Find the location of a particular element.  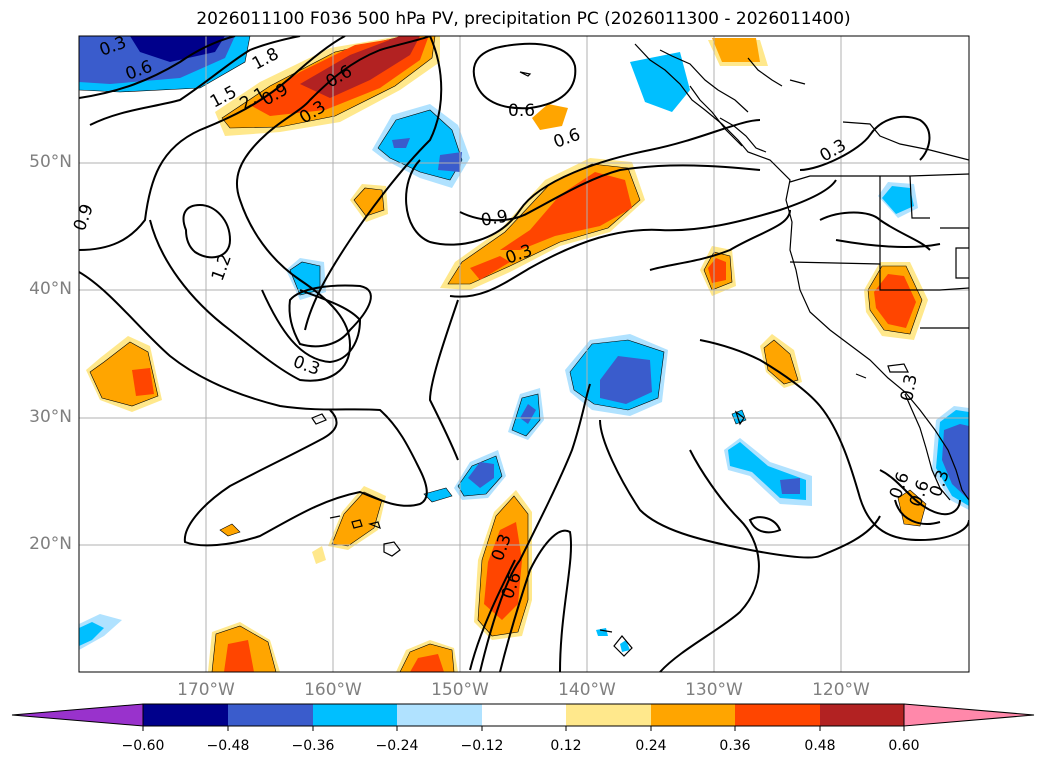

colorbar-tick-label: 0.48 is located at coordinates (820, 746).